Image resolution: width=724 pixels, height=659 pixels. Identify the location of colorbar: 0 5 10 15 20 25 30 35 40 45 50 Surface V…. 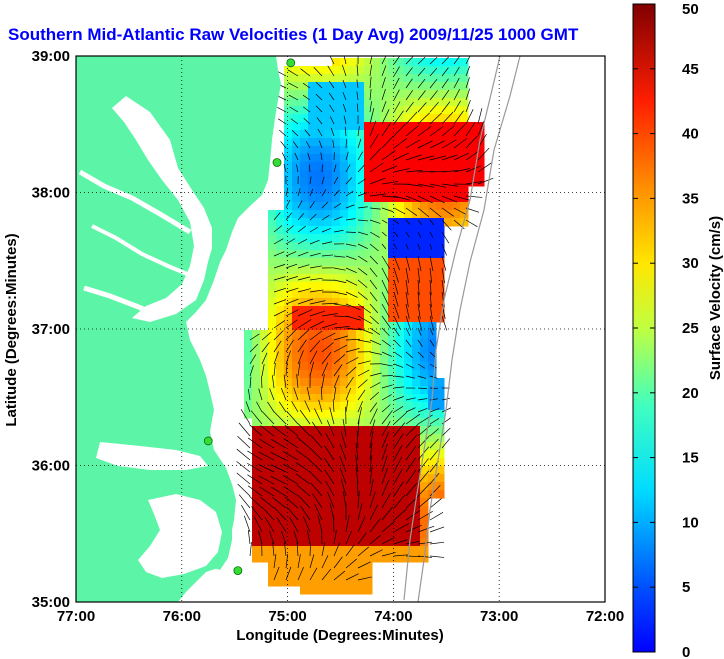
(678, 330).